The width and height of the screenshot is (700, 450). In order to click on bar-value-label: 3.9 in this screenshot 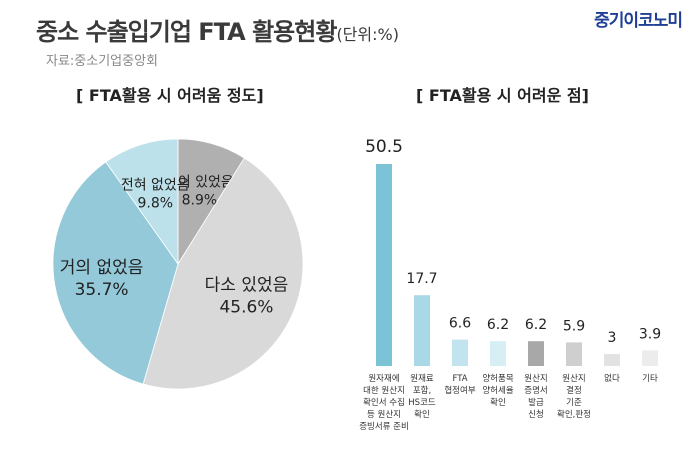, I will do `click(650, 334)`.